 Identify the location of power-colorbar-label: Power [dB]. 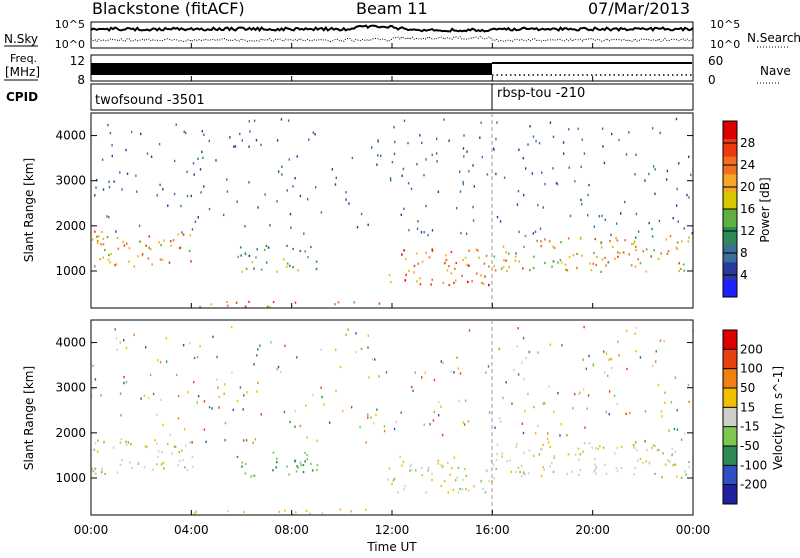
(765, 209).